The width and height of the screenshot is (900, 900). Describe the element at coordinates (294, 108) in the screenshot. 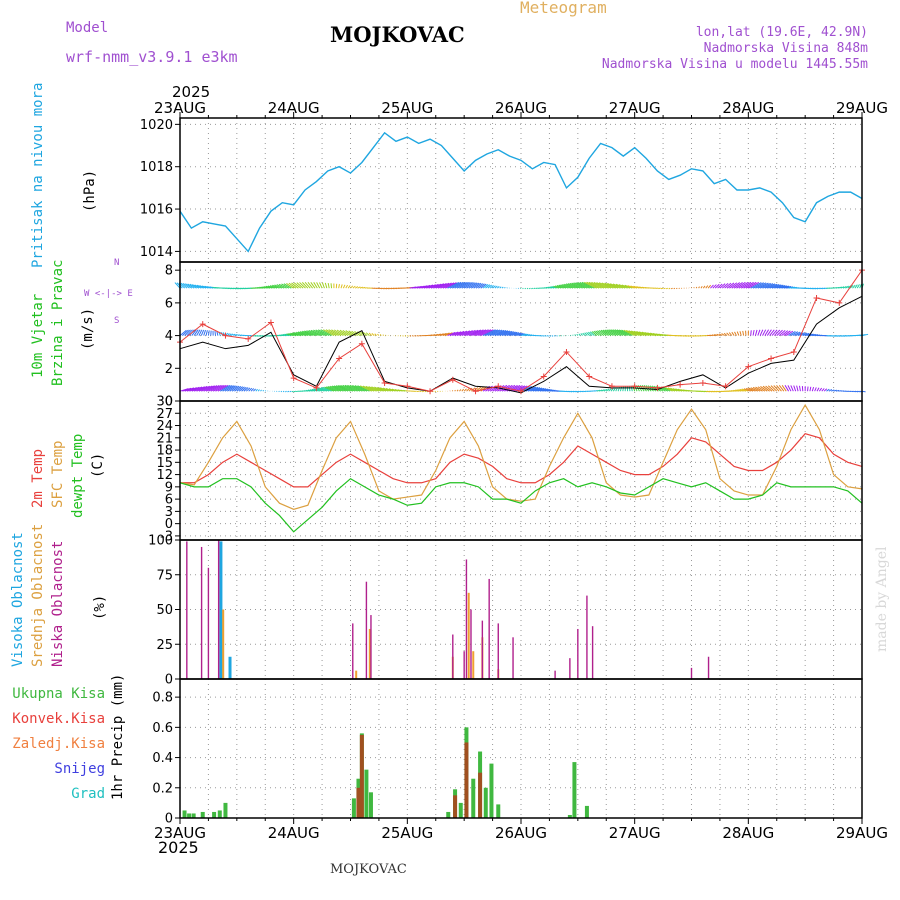

I see `x-tick-label-top: 24AUG` at that location.